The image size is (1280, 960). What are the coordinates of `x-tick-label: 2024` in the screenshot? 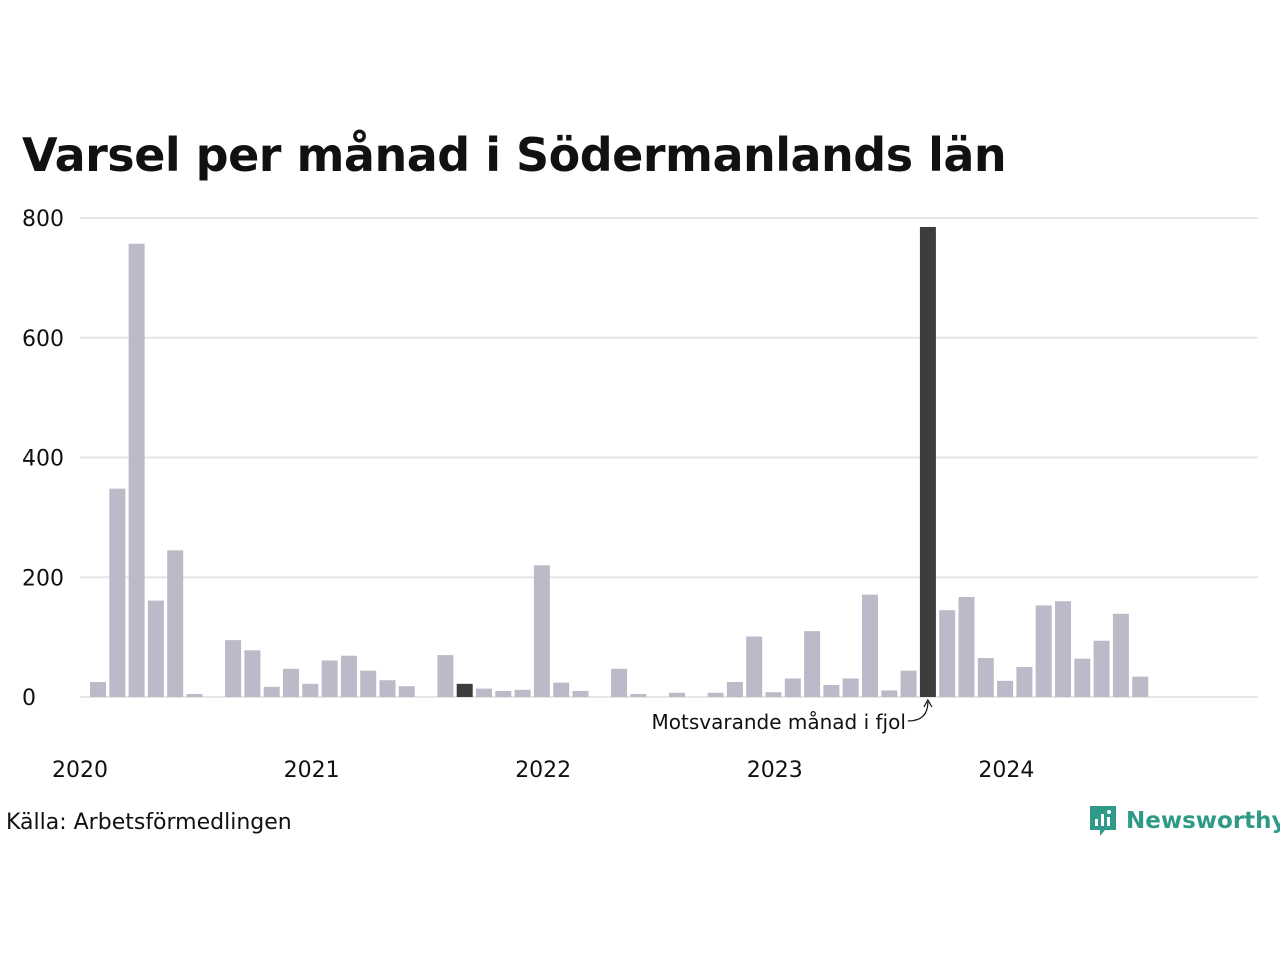 It's located at (1006, 770).